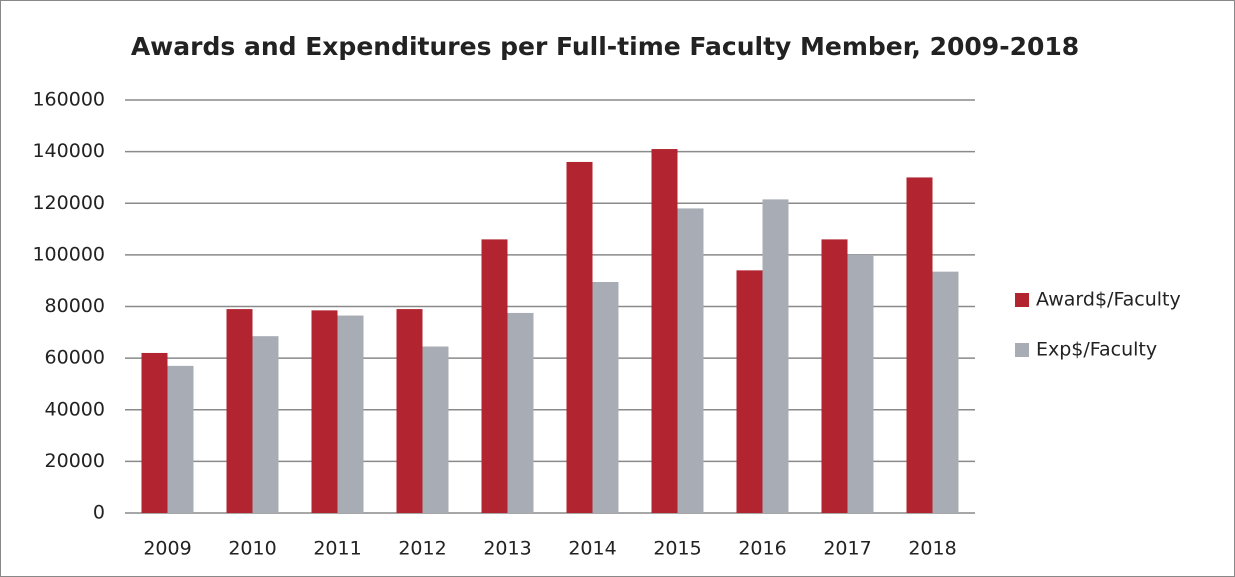  What do you see at coordinates (68, 100) in the screenshot?
I see `y-tick-label: 160000` at bounding box center [68, 100].